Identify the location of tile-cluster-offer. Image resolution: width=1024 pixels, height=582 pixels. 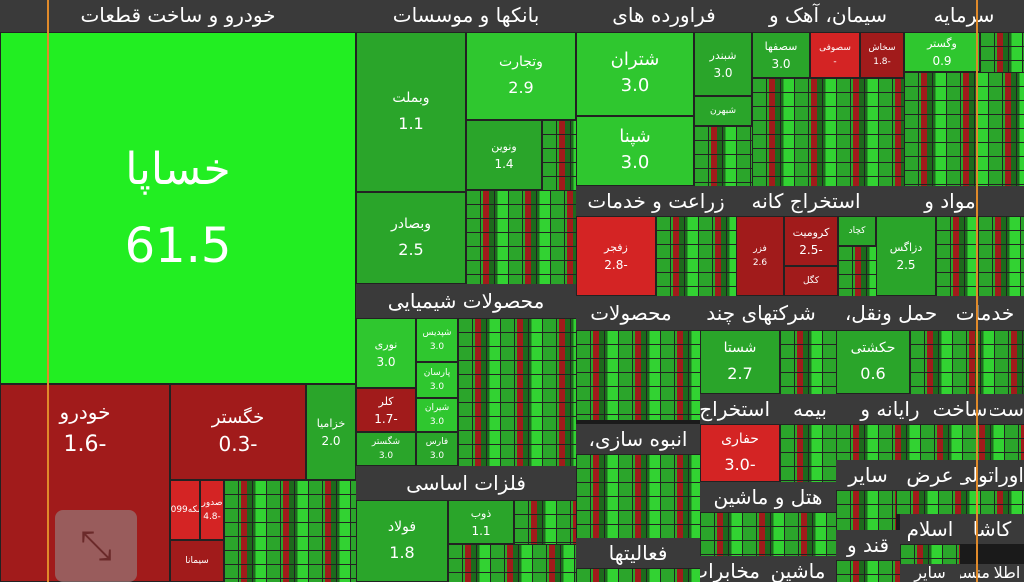
(960, 502).